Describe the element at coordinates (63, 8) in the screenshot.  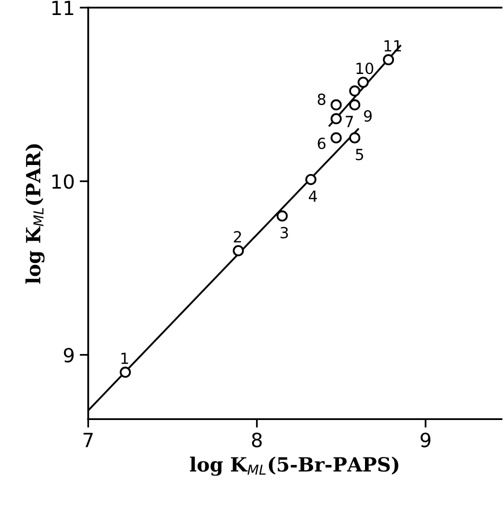
I see `y-tick-label: 11` at that location.